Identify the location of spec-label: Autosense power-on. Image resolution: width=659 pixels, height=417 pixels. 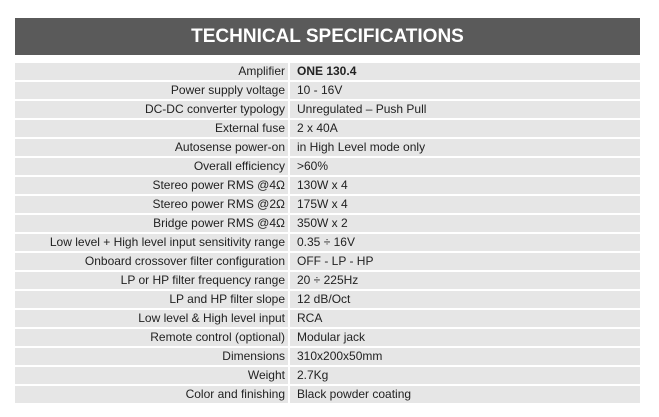
(151, 147).